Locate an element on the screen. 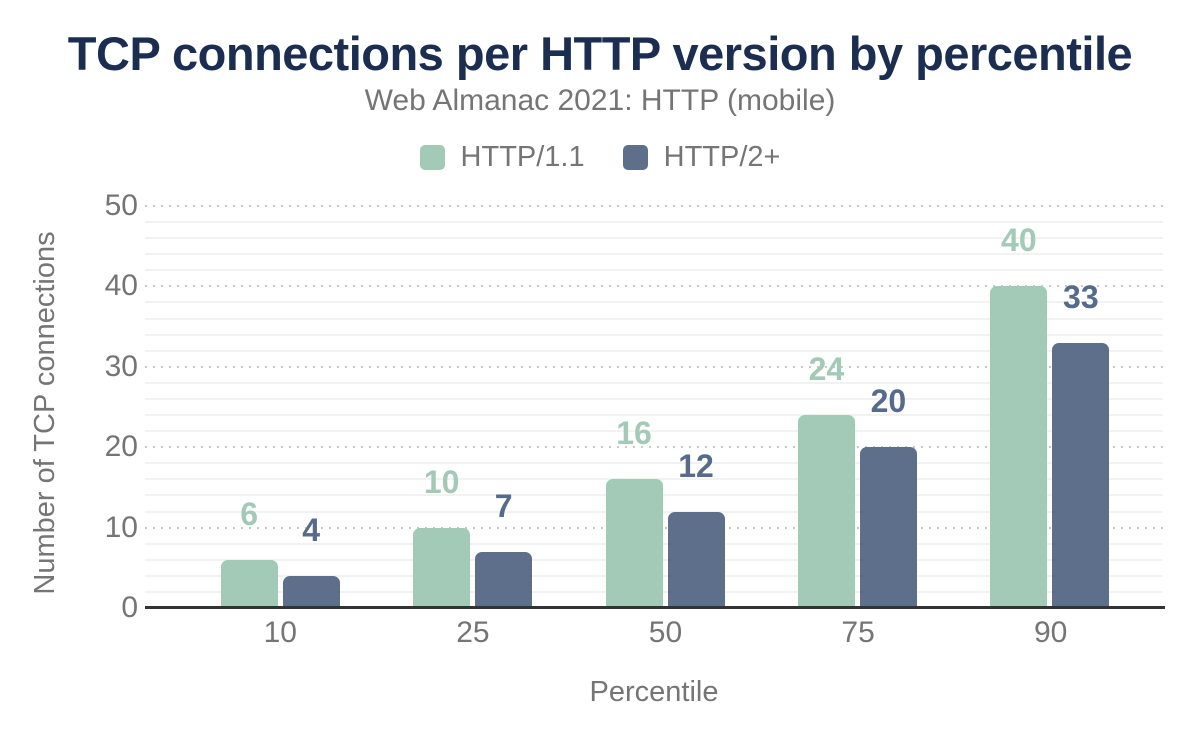 The height and width of the screenshot is (742, 1200). legend-swatch-http11-icon is located at coordinates (432, 157).